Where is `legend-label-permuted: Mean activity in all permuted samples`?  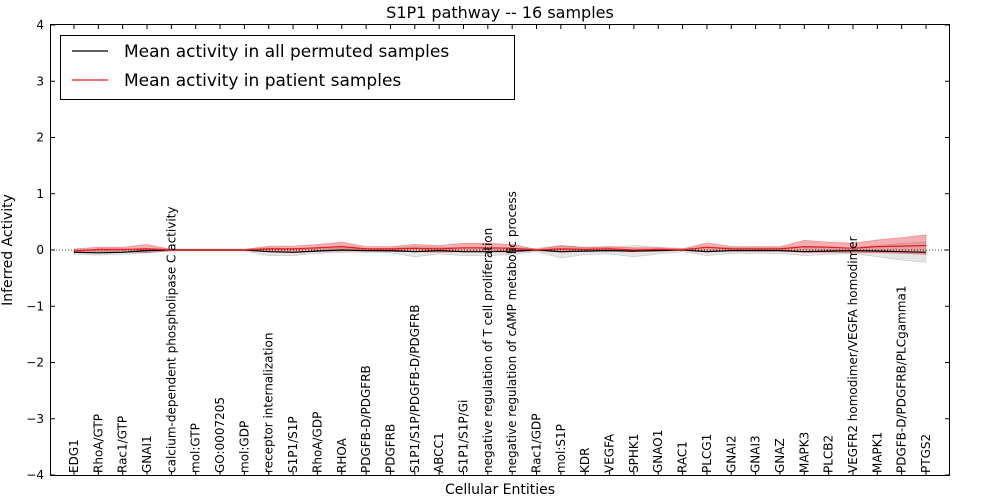 legend-label-permuted: Mean activity in all permuted samples is located at coordinates (286, 52).